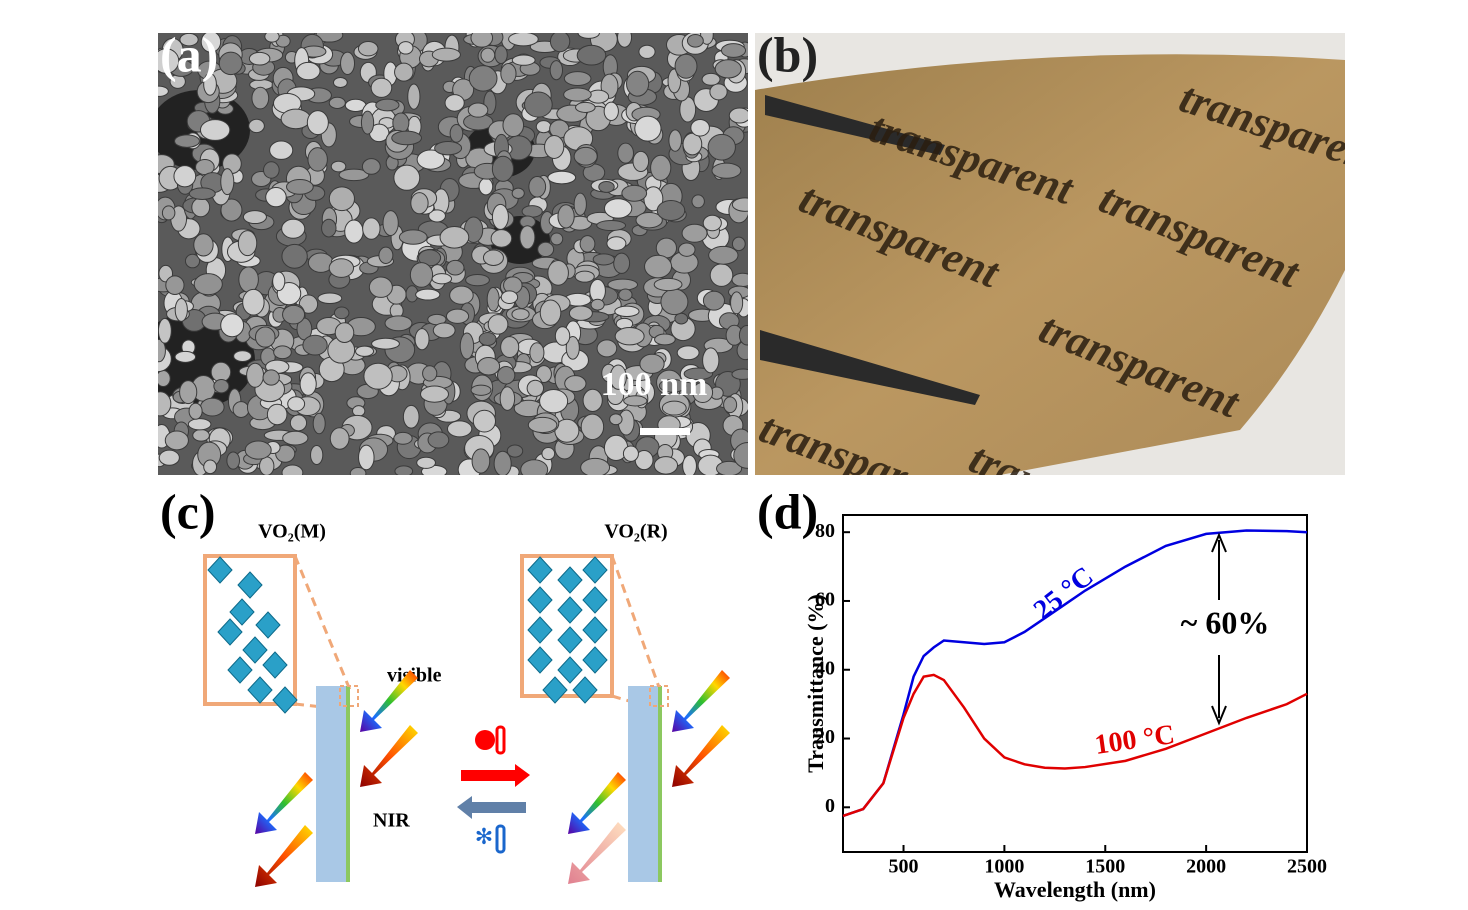 This screenshot has width=1468, height=910. I want to click on y-tick-label: 60, so click(825, 600).